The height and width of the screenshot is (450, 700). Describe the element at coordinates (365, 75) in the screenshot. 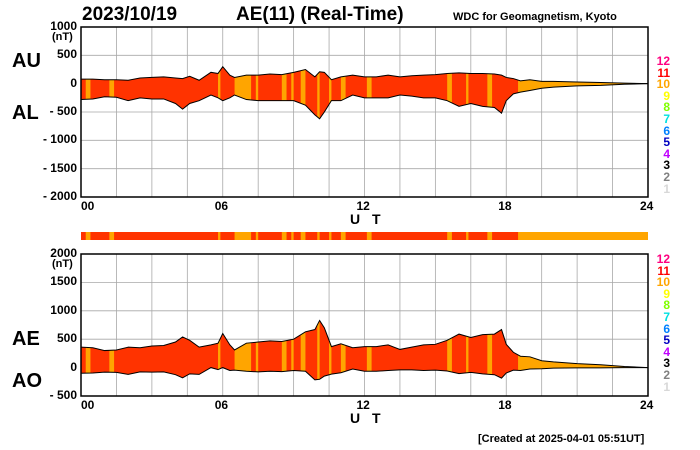

I see `series-line-AU` at that location.